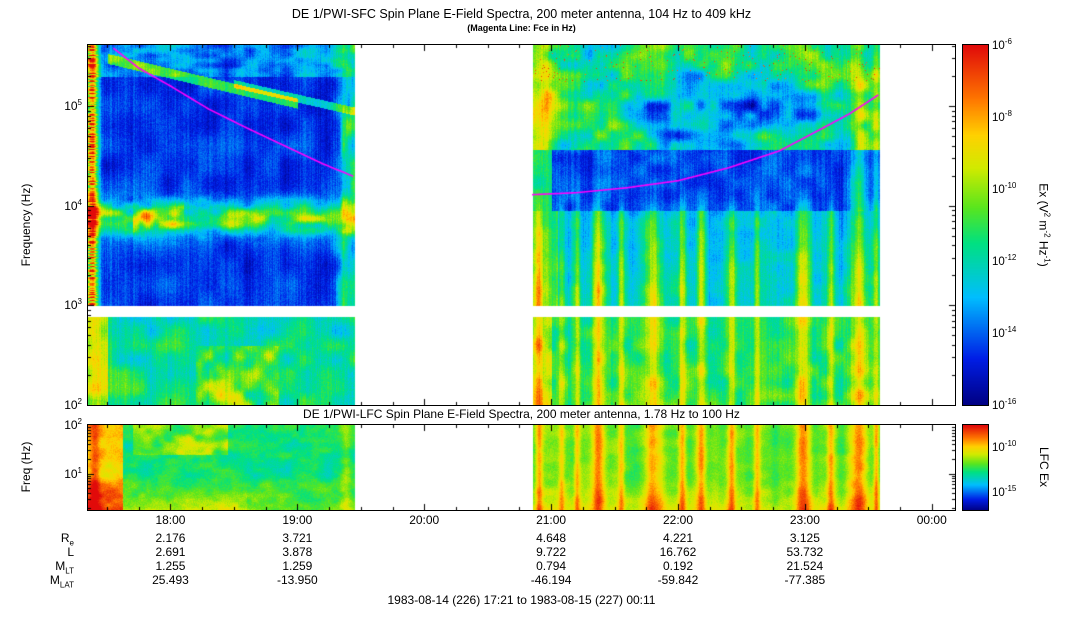  Describe the element at coordinates (1004, 188) in the screenshot. I see `sfc-colorbar-tick-2: 10⁻¹⁰` at that location.